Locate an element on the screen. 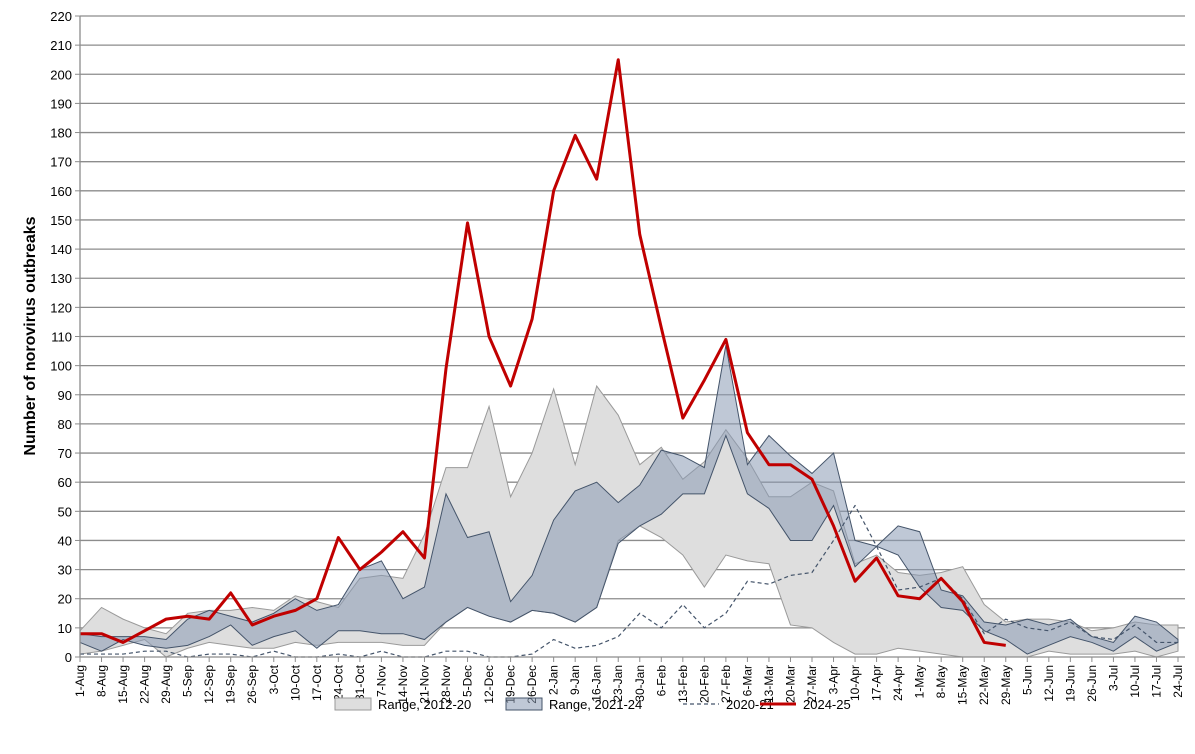 The image size is (1195, 754). y-tick-label: 80 is located at coordinates (65, 424).